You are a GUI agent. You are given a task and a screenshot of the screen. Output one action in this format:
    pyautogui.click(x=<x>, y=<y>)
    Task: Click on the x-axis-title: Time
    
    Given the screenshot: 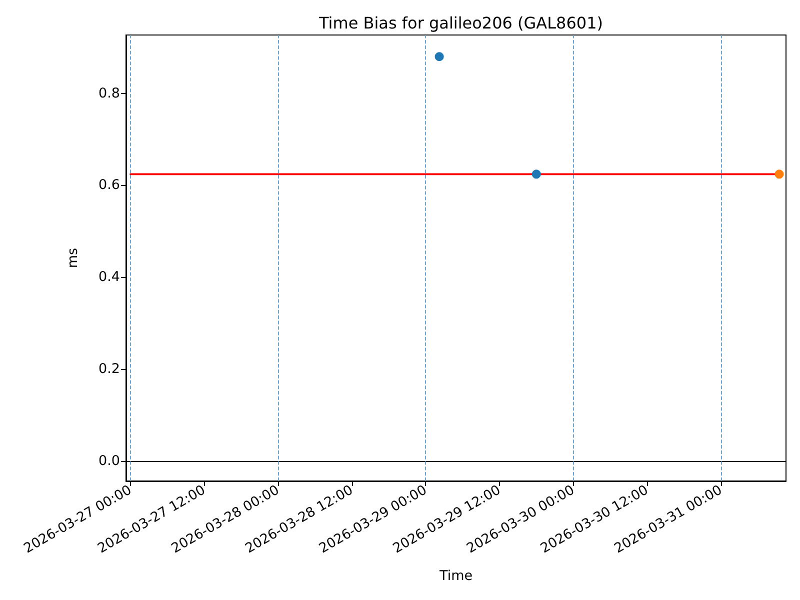 What is the action you would take?
    pyautogui.click(x=455, y=576)
    